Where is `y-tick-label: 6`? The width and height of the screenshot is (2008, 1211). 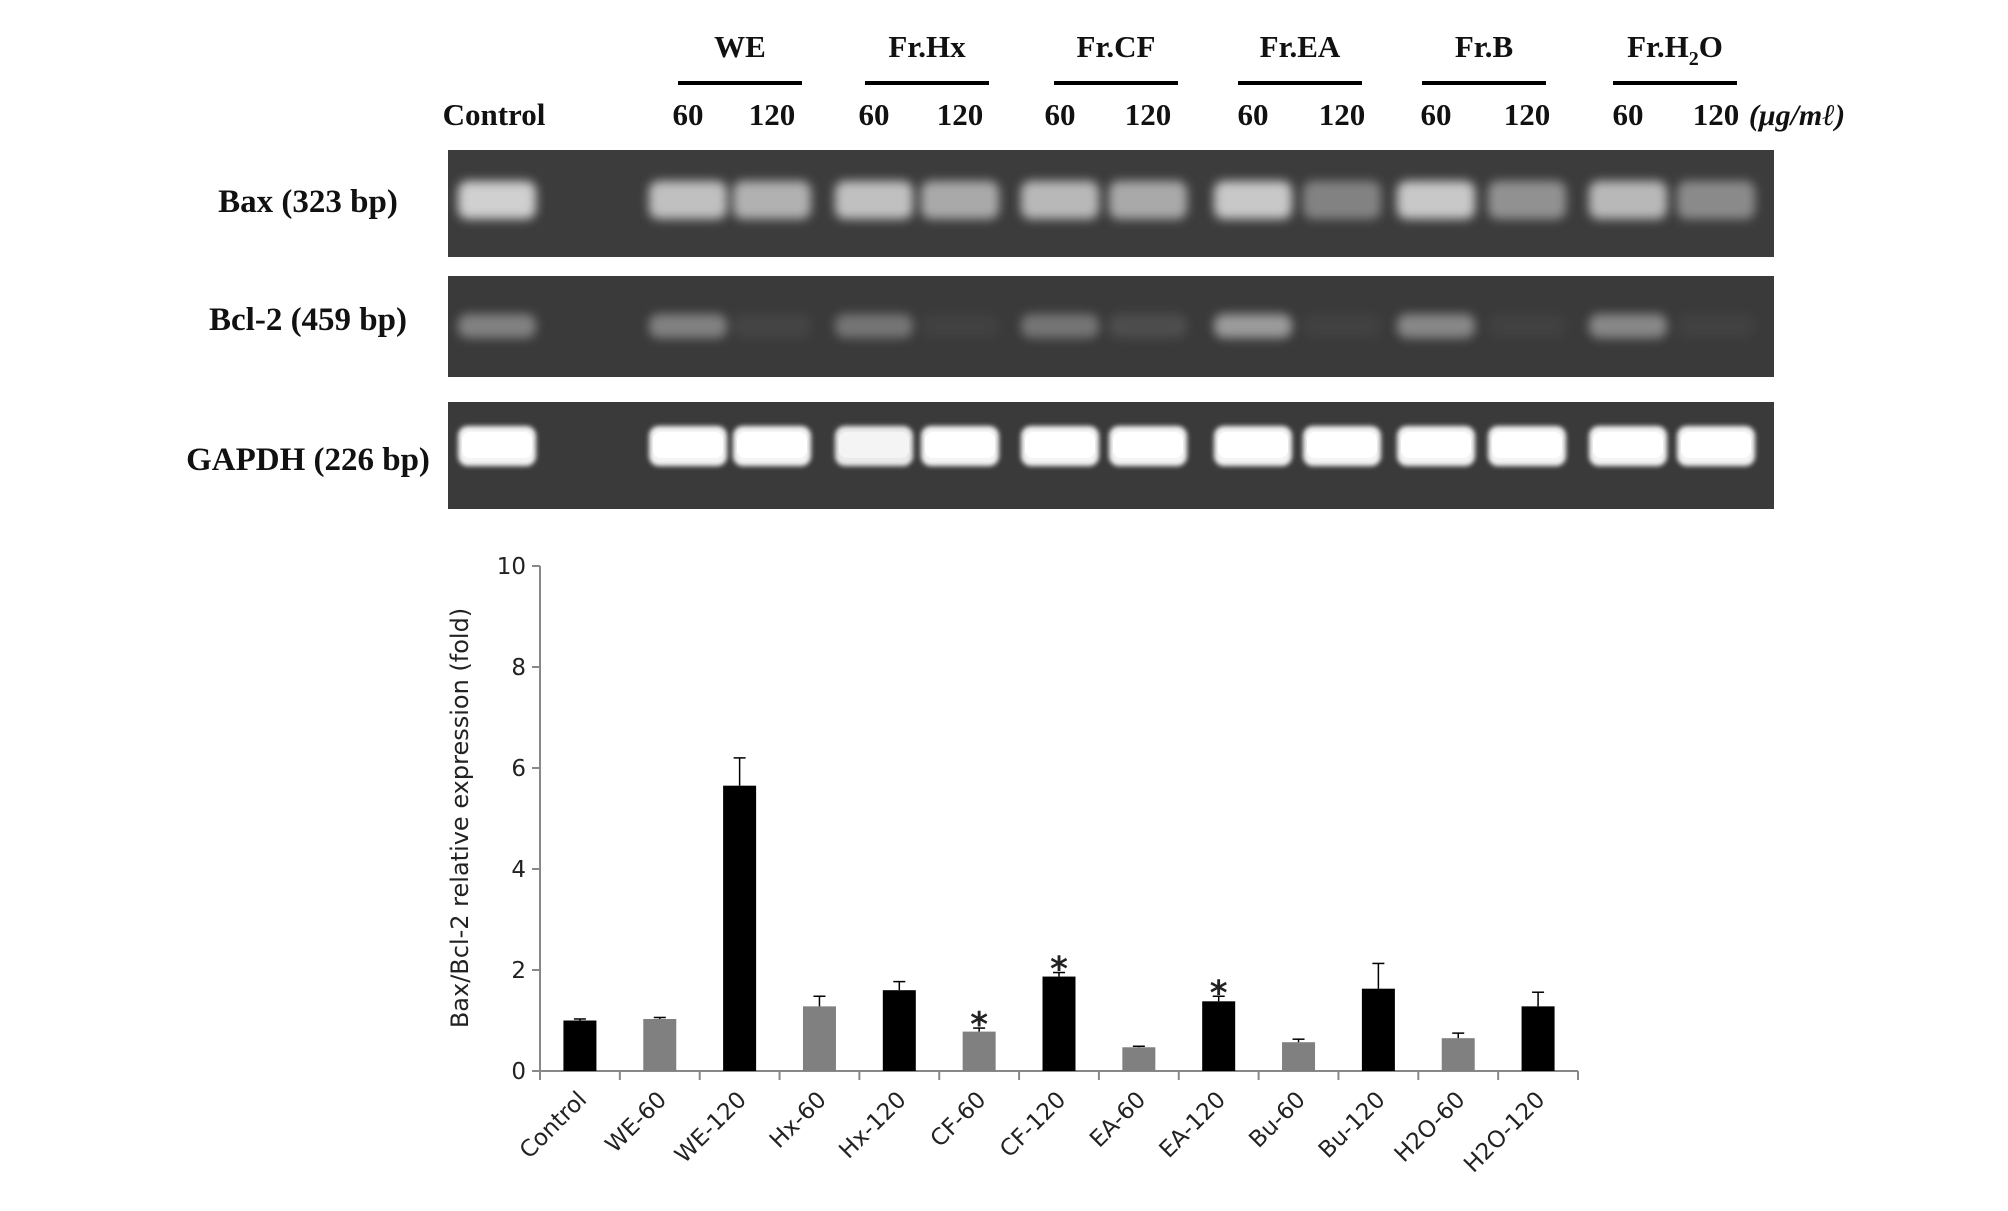
y-tick-label: 6 is located at coordinates (518, 769).